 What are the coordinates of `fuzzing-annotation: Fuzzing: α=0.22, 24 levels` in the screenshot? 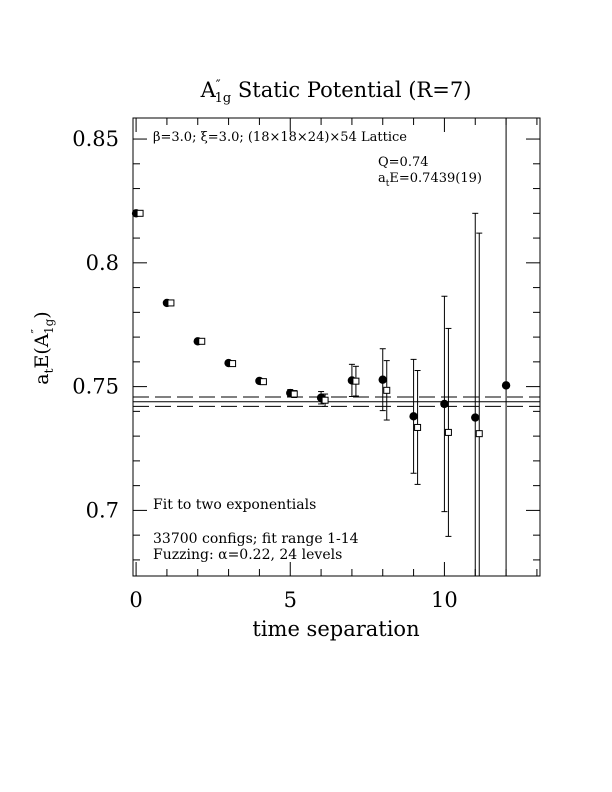 It's located at (247, 555).